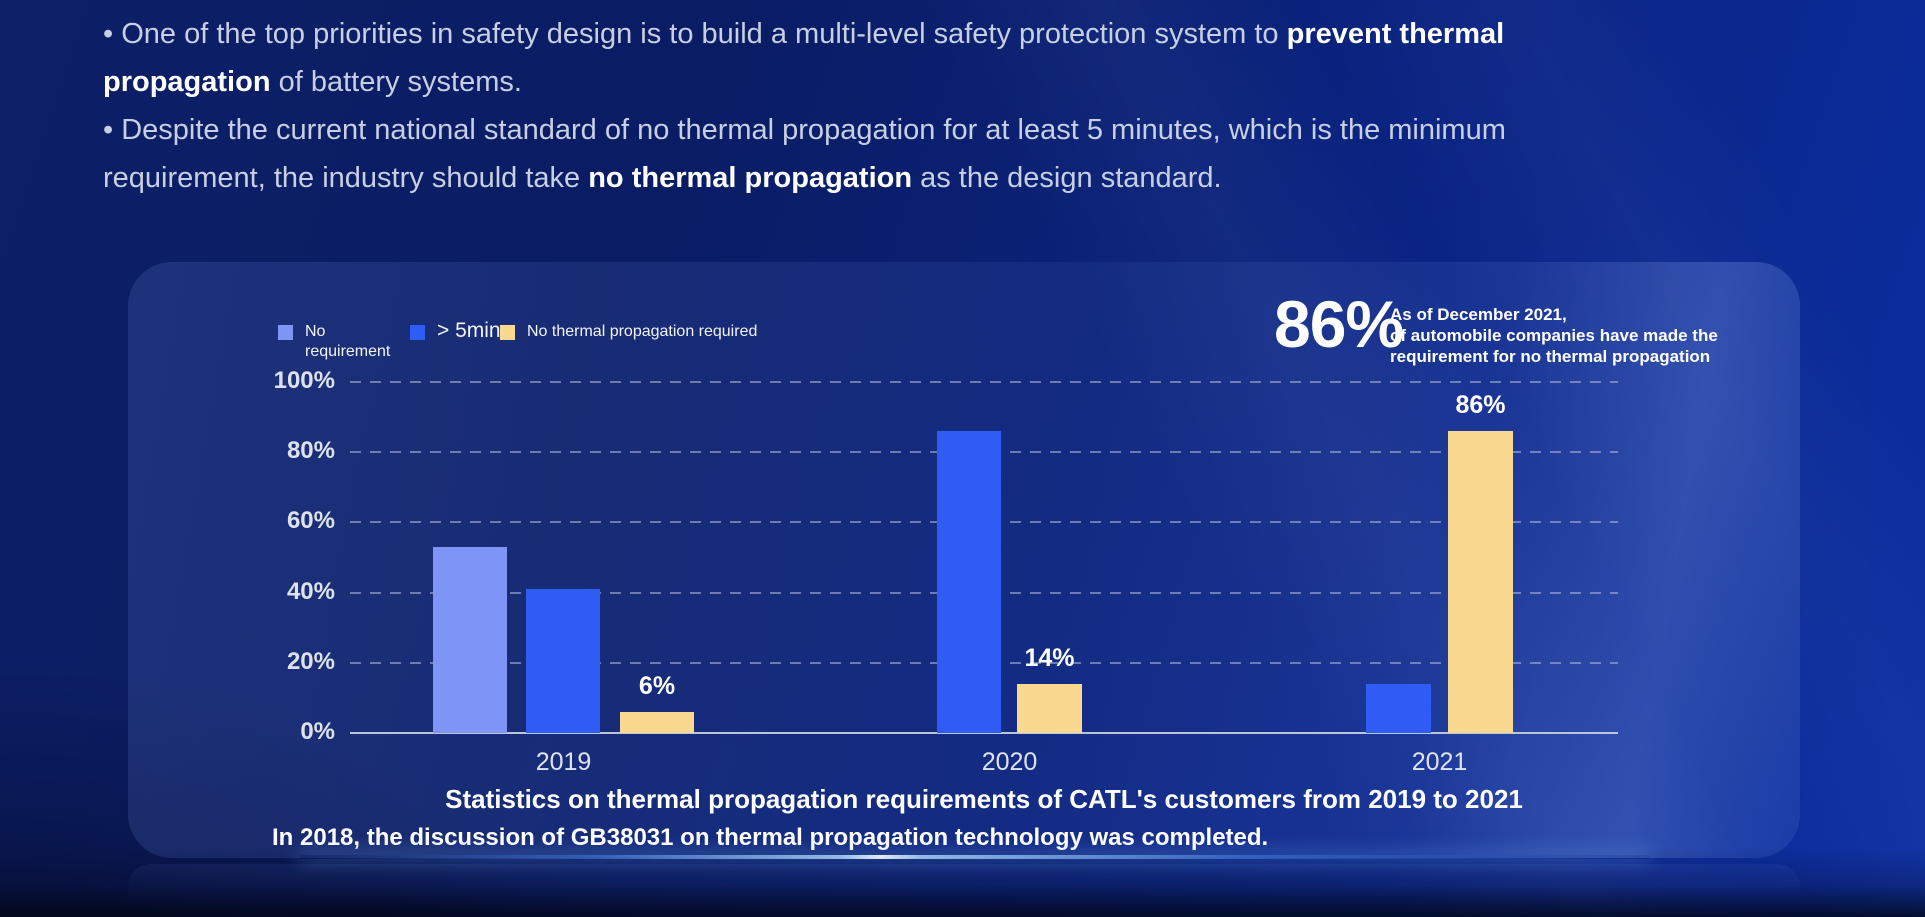 This screenshot has height=917, width=1925. What do you see at coordinates (310, 521) in the screenshot?
I see `y-tick-label: 60%` at bounding box center [310, 521].